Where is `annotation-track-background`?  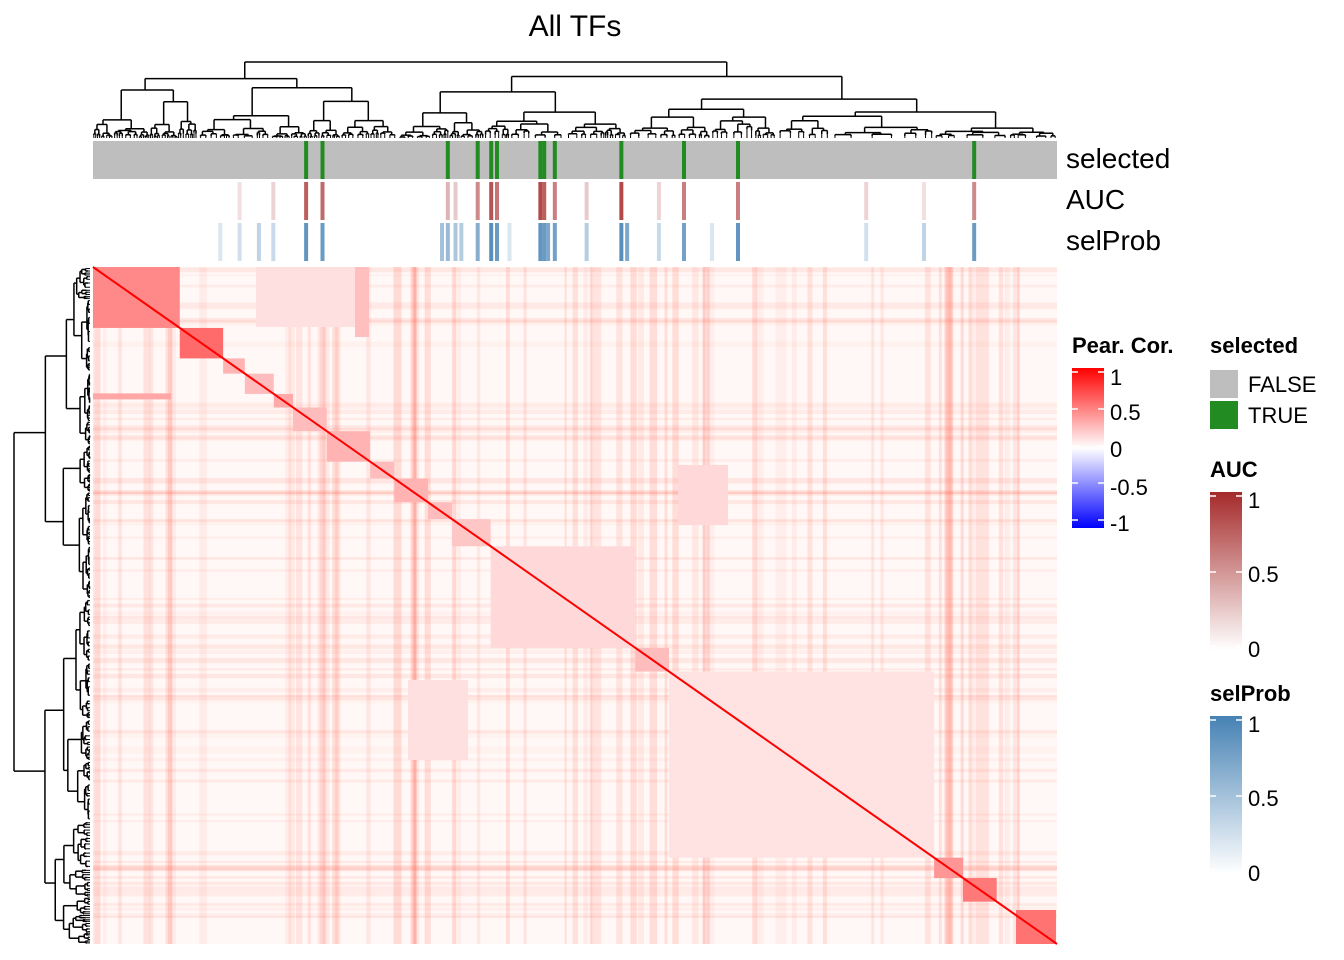 annotation-track-background is located at coordinates (575, 201).